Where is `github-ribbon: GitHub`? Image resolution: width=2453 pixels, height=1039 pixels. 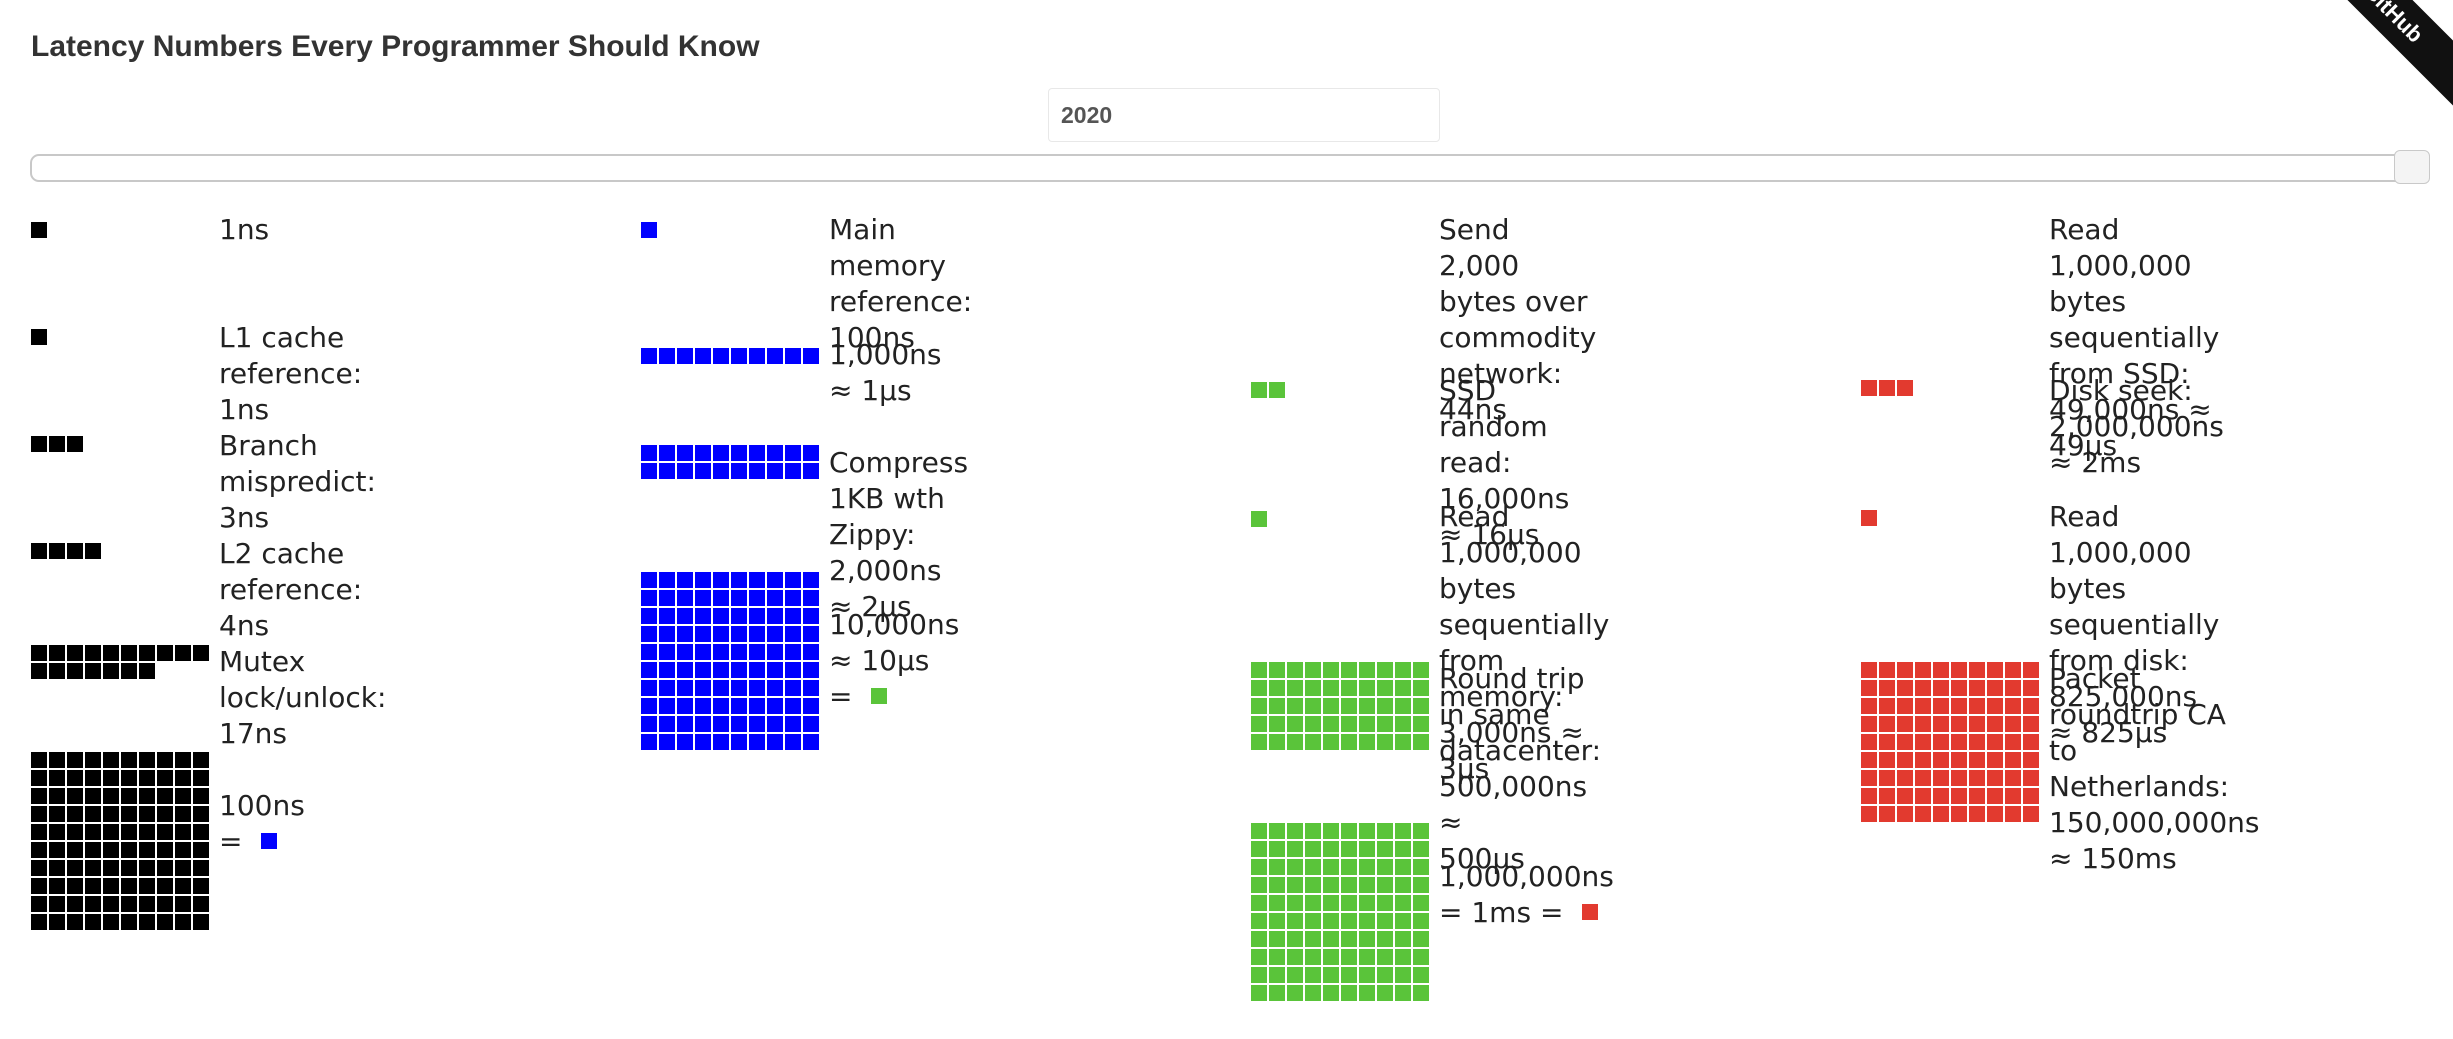
github-ribbon: GitHub is located at coordinates (2393, 60).